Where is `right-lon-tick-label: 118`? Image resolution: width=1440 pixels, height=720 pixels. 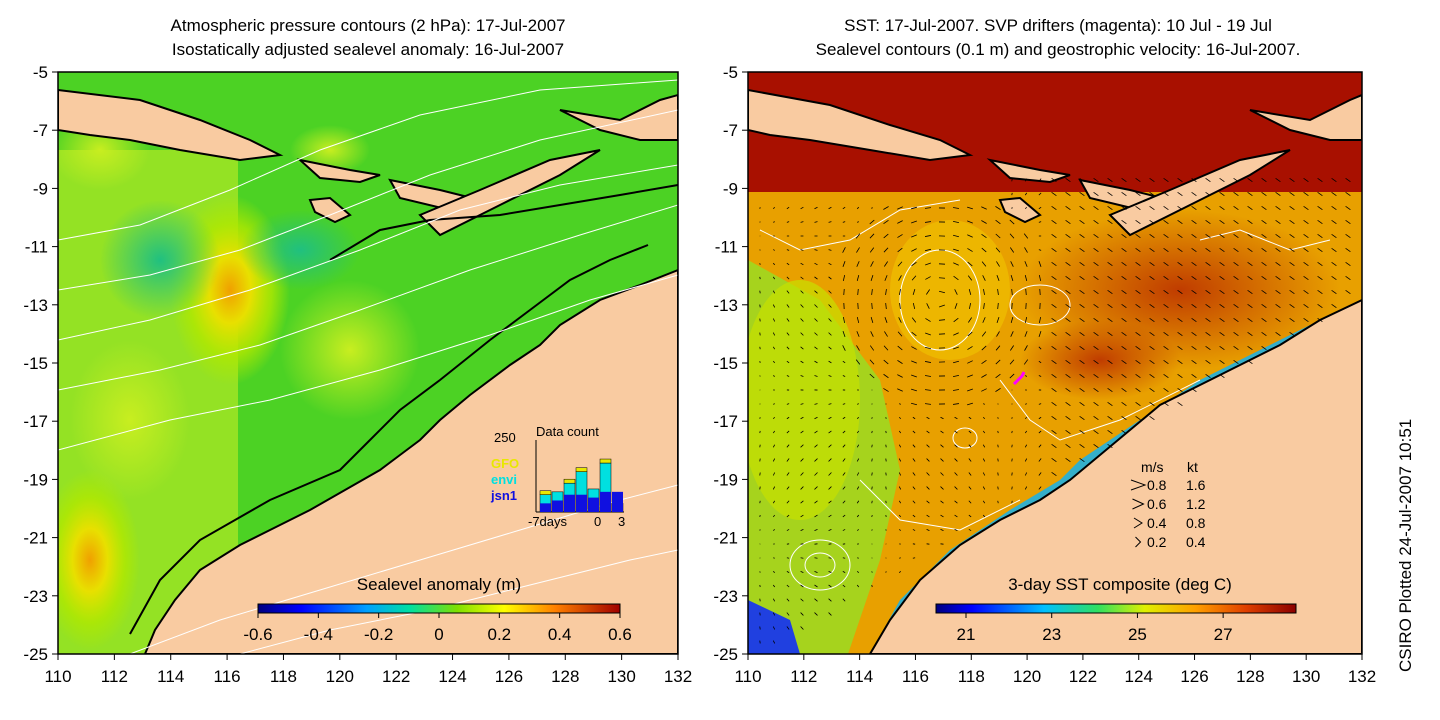 right-lon-tick-label: 118 is located at coordinates (971, 676).